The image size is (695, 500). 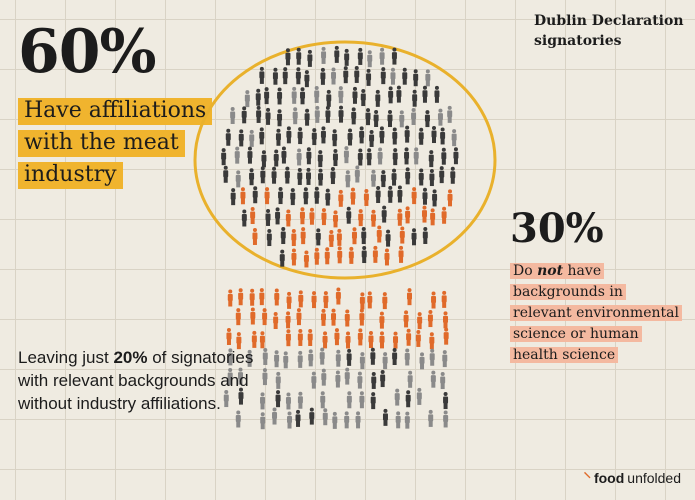 What do you see at coordinates (587, 478) in the screenshot?
I see `logo-mark-icon: ⸌` at bounding box center [587, 478].